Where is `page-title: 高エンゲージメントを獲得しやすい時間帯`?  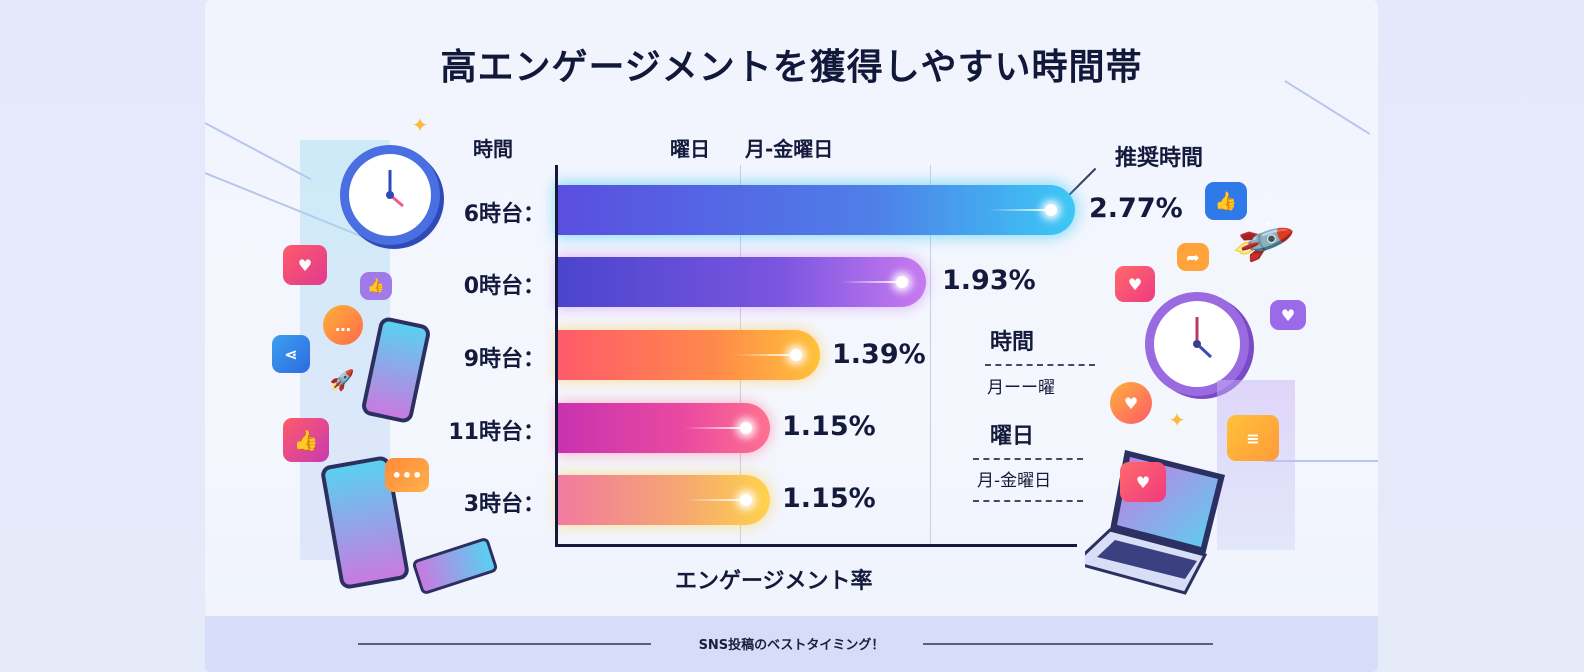 page-title: 高エンゲージメントを獲得しやすい時間帯 is located at coordinates (791, 67).